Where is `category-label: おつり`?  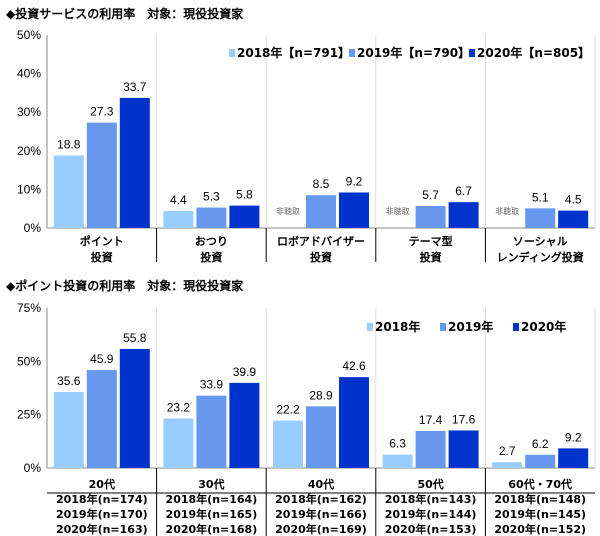
category-label: おつり is located at coordinates (211, 241).